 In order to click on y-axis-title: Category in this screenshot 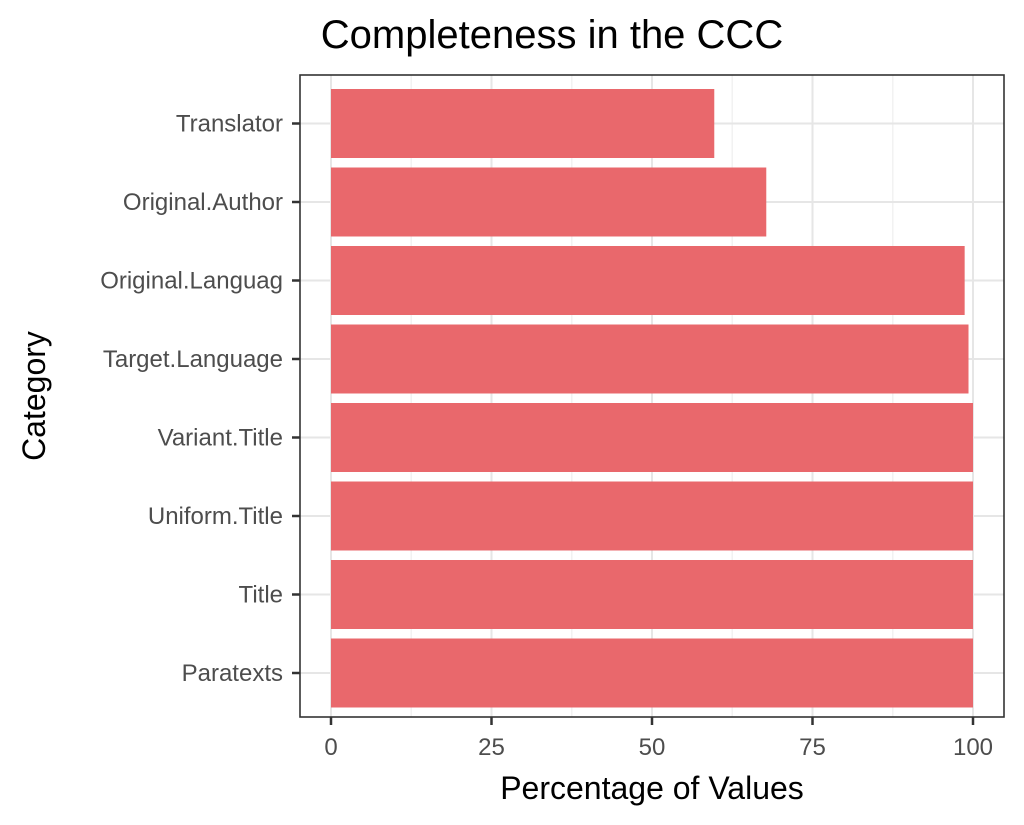, I will do `click(34, 396)`.